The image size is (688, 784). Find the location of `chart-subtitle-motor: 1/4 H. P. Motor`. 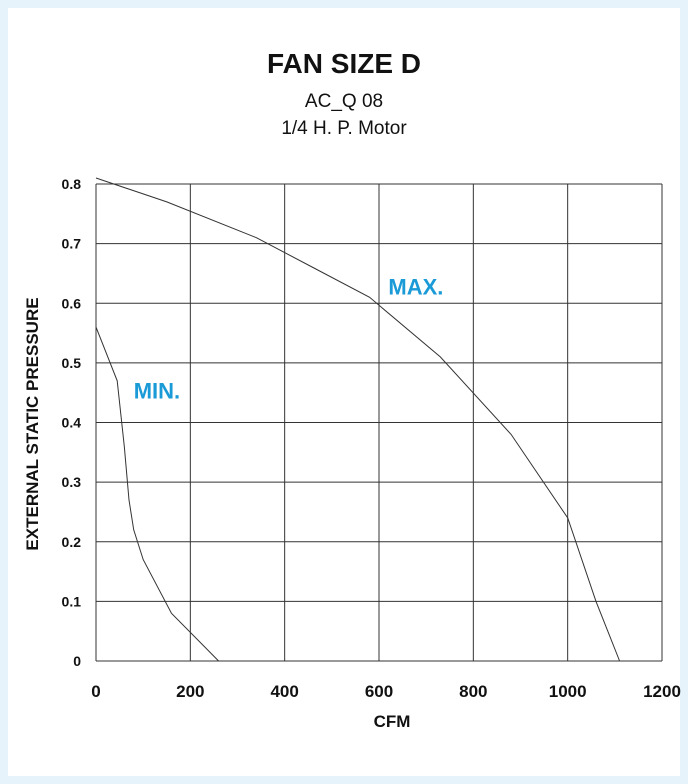

chart-subtitle-motor: 1/4 H. P. Motor is located at coordinates (344, 128).